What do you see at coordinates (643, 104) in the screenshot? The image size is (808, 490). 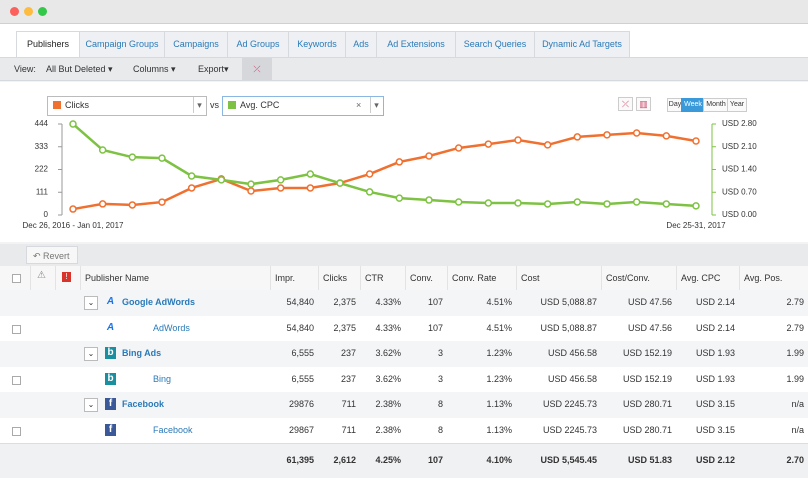 I see `bar-chart-button: ▥` at bounding box center [643, 104].